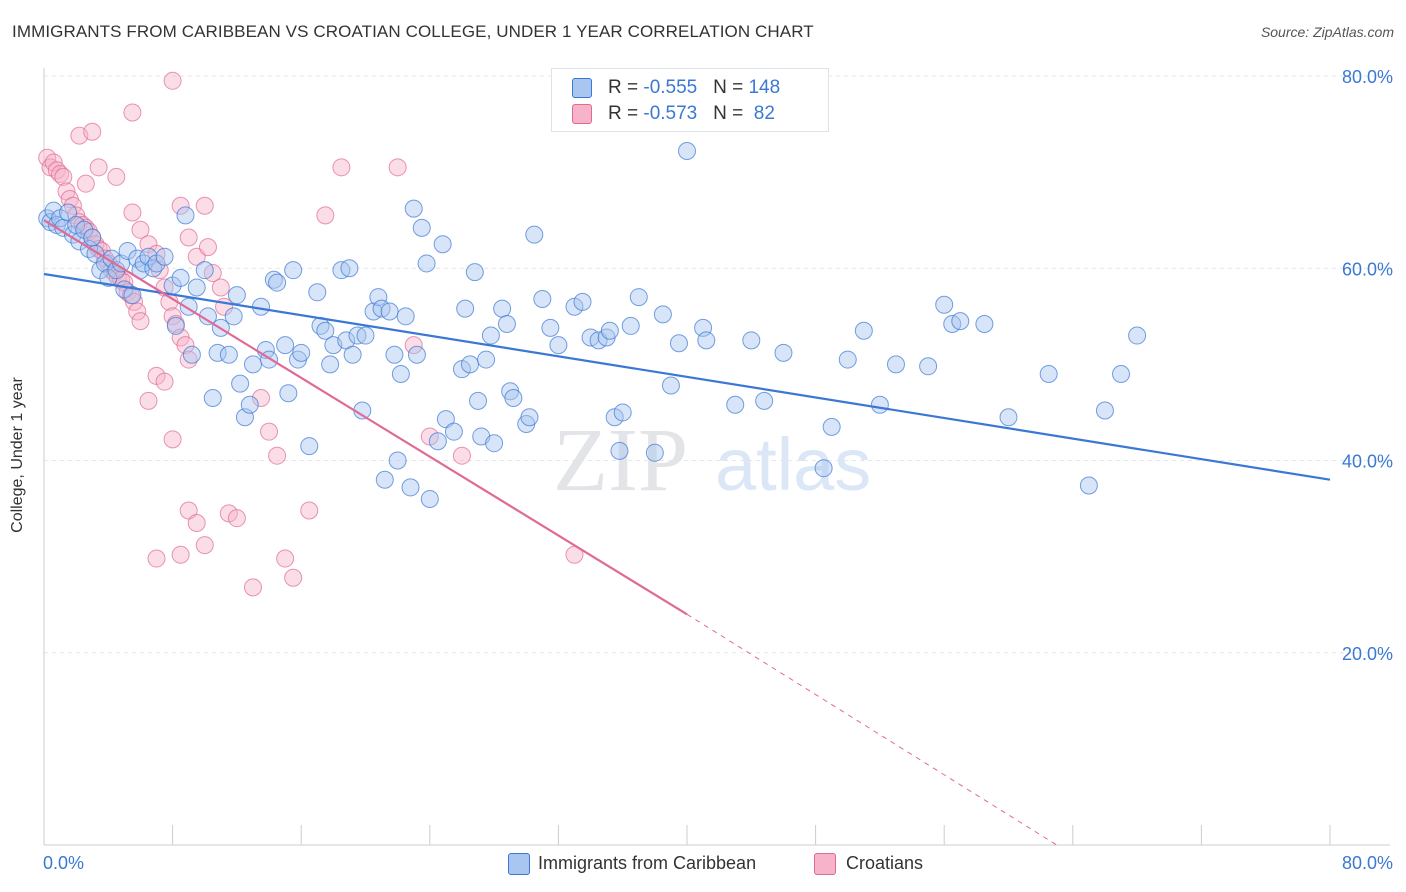 The height and width of the screenshot is (892, 1406). I want to click on y-tick-label: 80.0%, so click(1367, 77).